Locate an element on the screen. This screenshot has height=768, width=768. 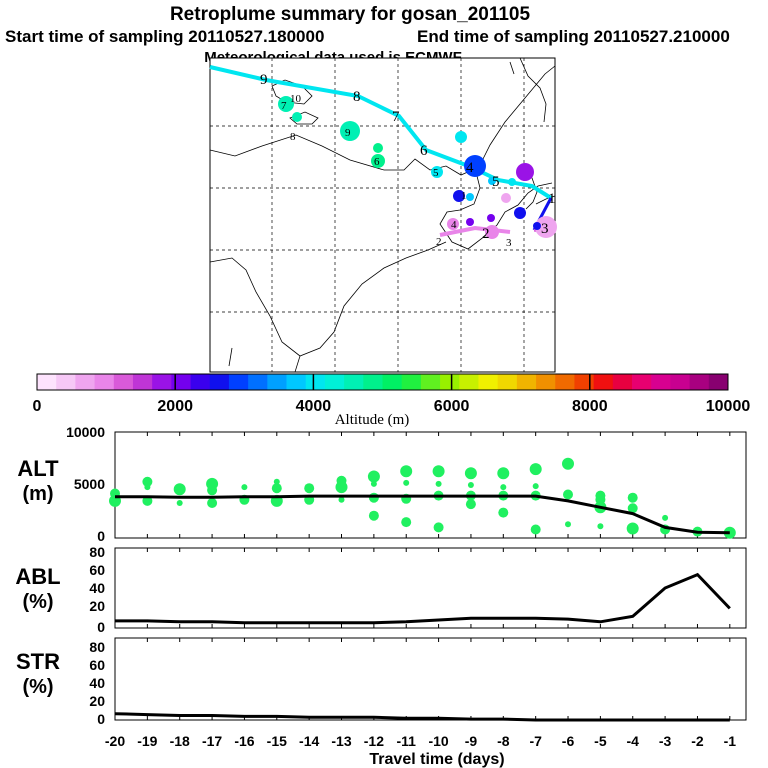
x-tick-label: -5 is located at coordinates (600, 741).